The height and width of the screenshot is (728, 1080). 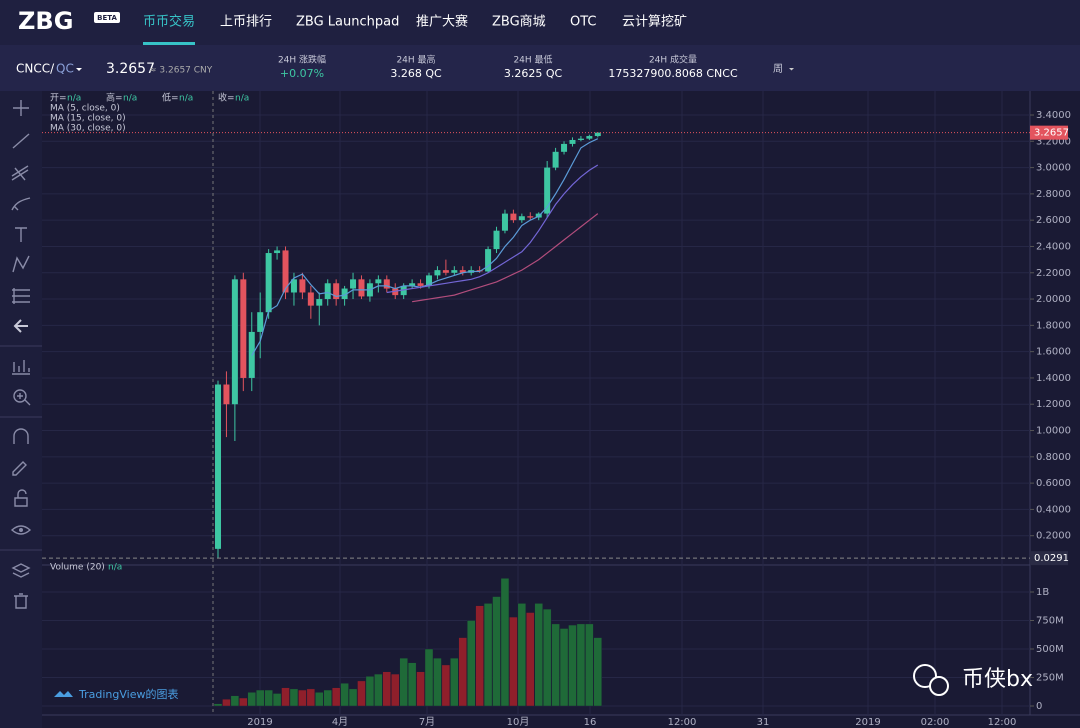 What do you see at coordinates (63, 694) in the screenshot?
I see `tradingview-logo` at bounding box center [63, 694].